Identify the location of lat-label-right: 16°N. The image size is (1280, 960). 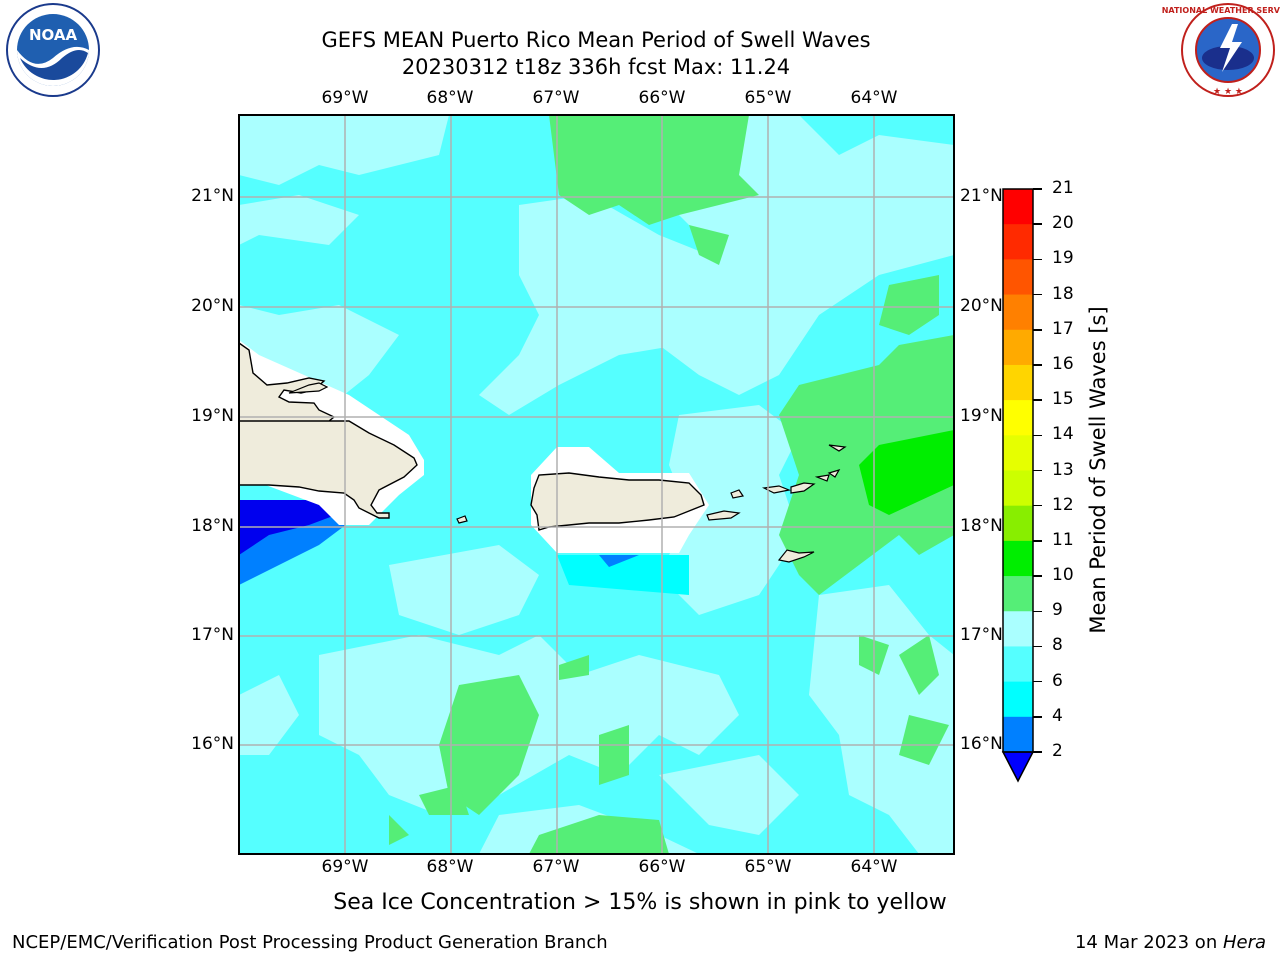
(981, 744).